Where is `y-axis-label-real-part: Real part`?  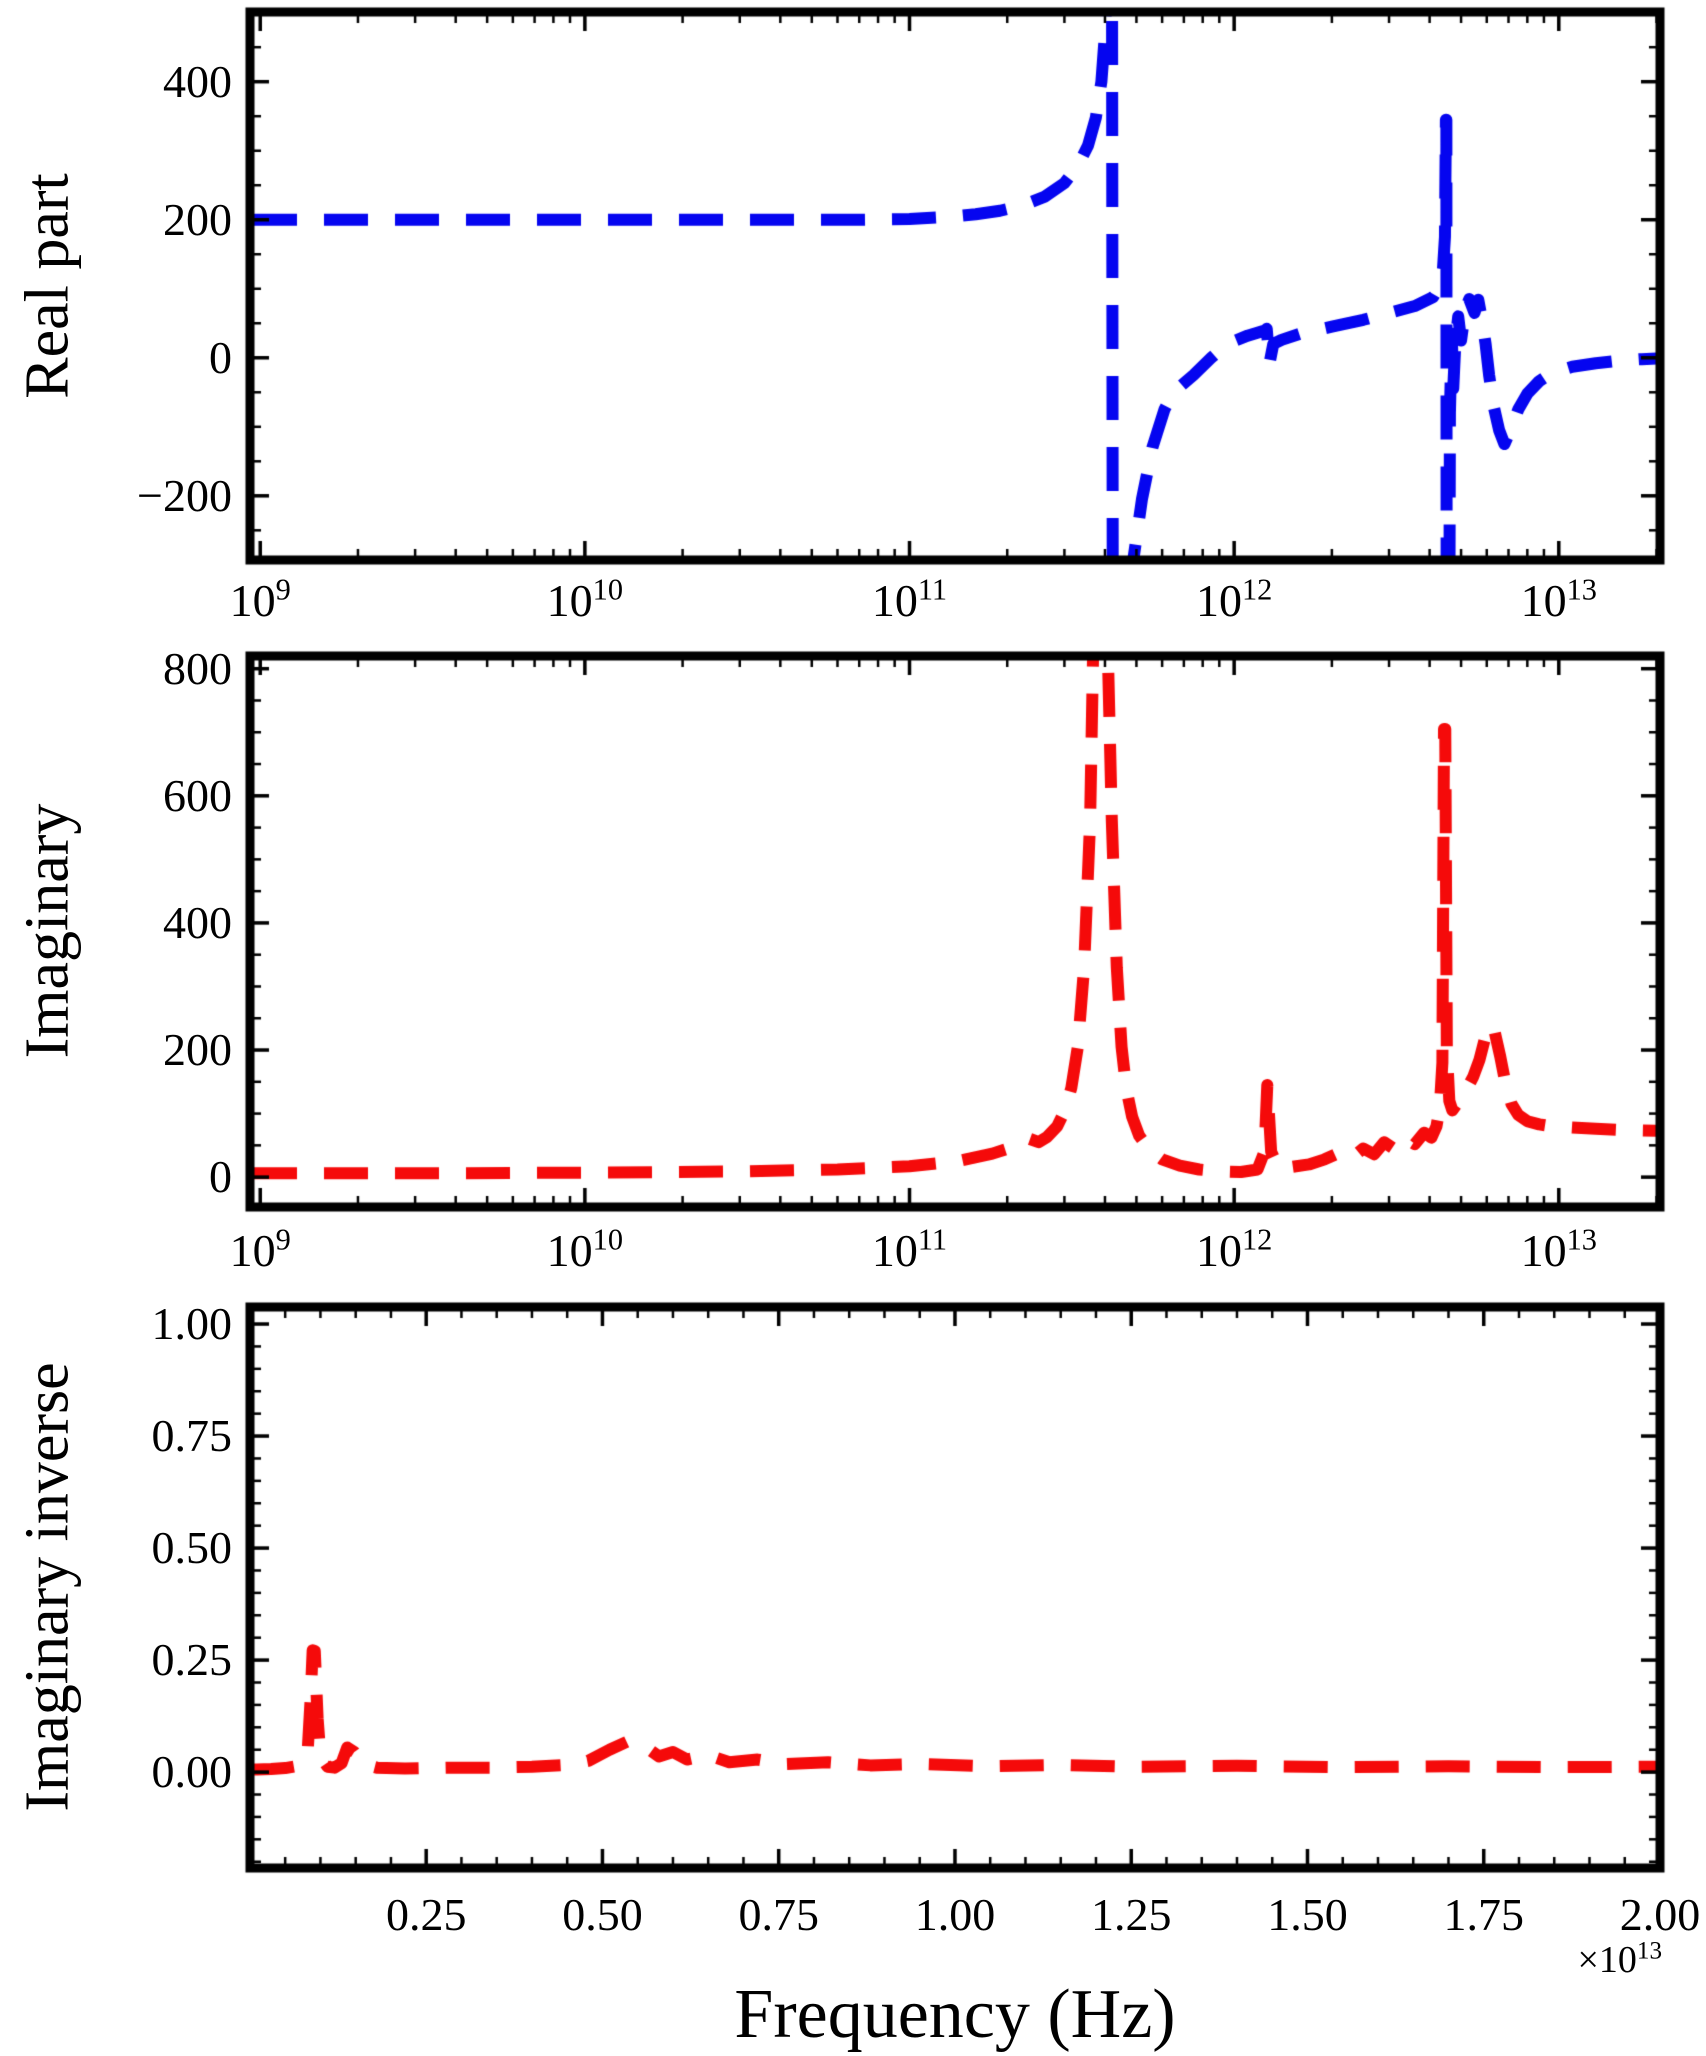 y-axis-label-real-part: Real part is located at coordinates (47, 286).